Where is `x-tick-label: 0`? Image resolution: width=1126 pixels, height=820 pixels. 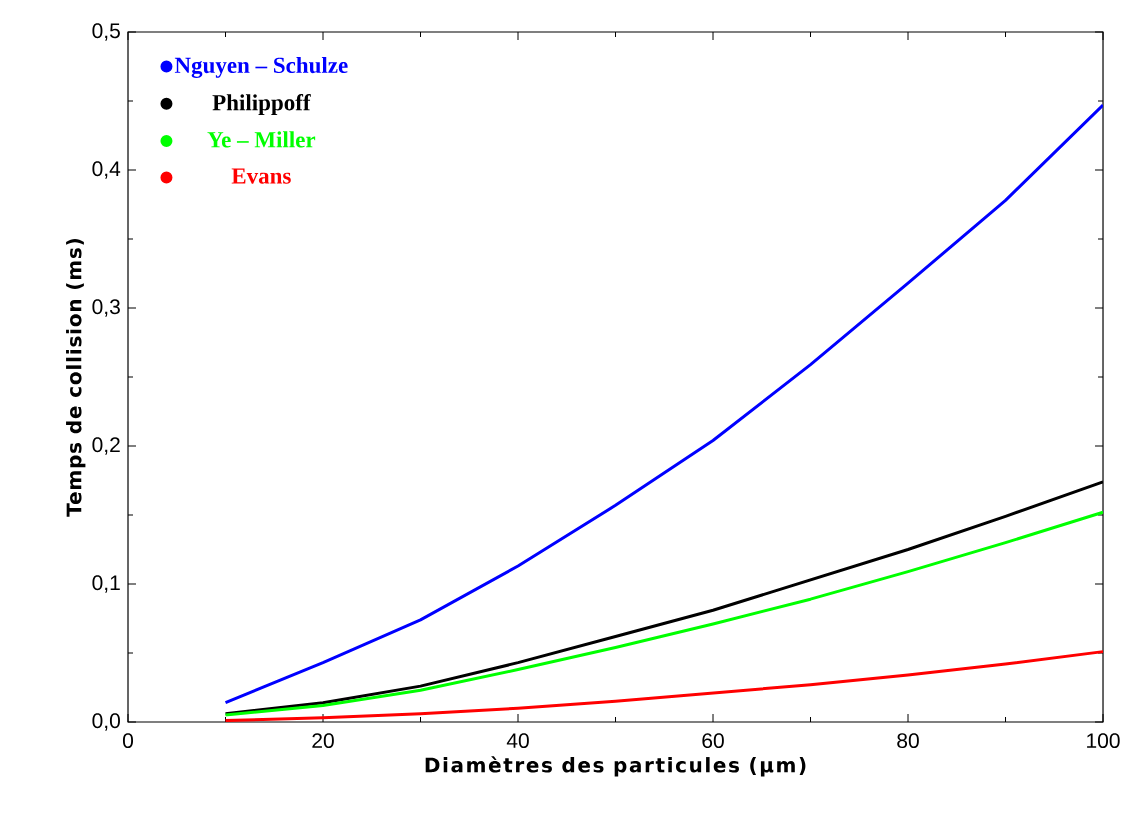 x-tick-label: 0 is located at coordinates (128, 741).